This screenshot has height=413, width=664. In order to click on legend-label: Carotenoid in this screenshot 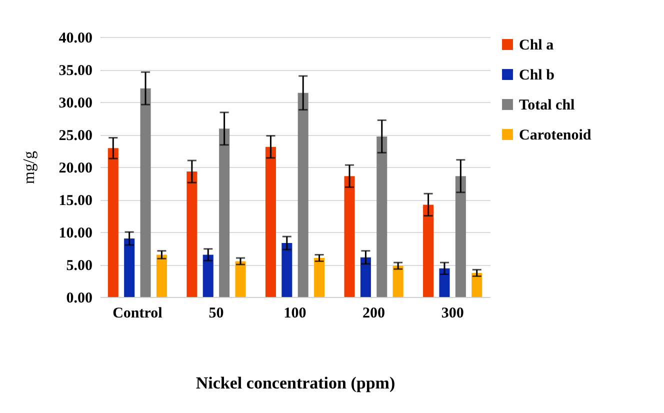, I will do `click(555, 136)`.